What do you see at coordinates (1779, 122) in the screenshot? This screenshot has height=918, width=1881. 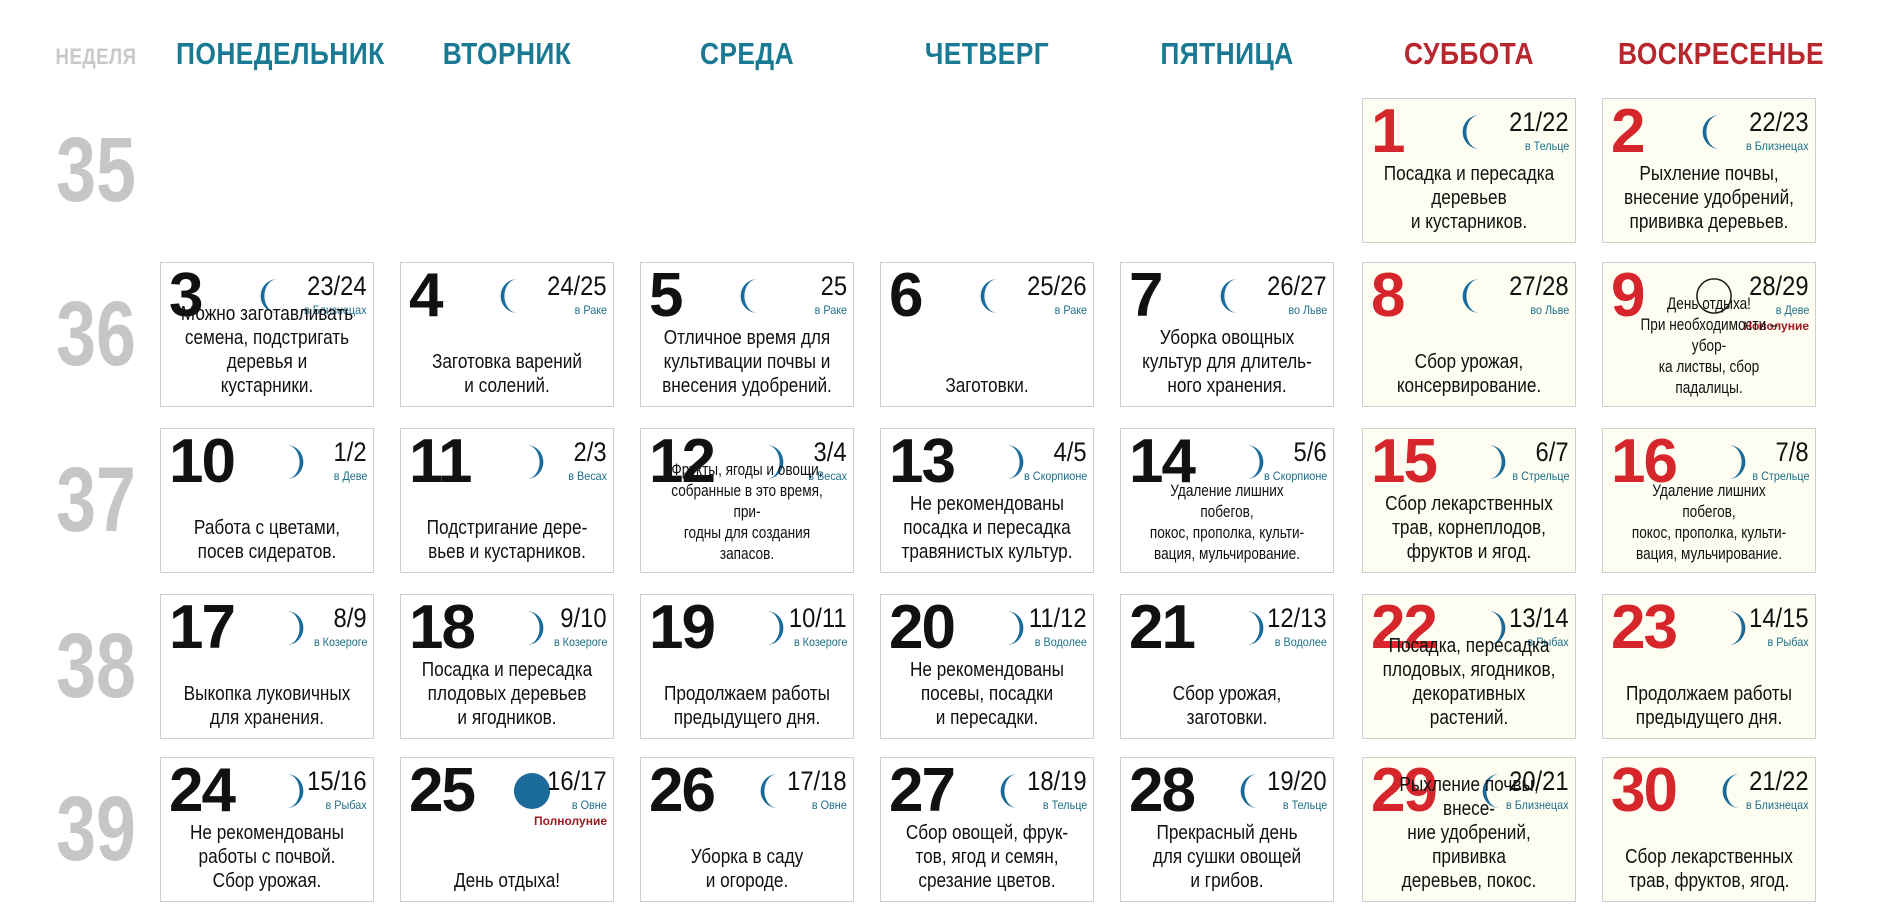 I see `lunar-day: 22/23` at bounding box center [1779, 122].